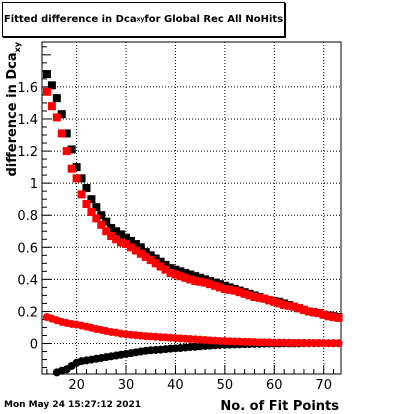 The width and height of the screenshot is (400, 414). Describe the element at coordinates (175, 385) in the screenshot. I see `x-tick-label: 40` at that location.